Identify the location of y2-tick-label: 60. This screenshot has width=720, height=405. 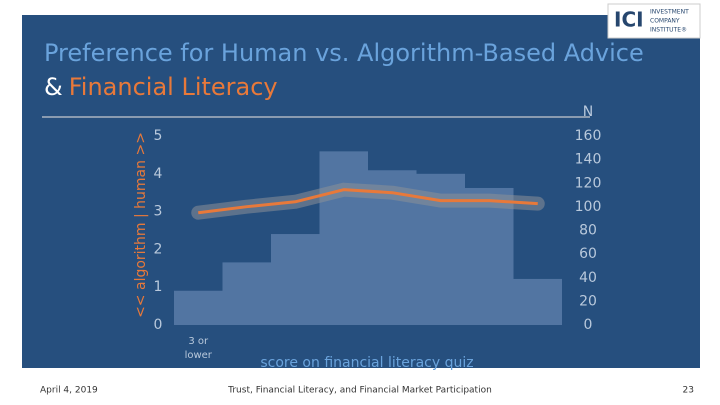
(588, 254).